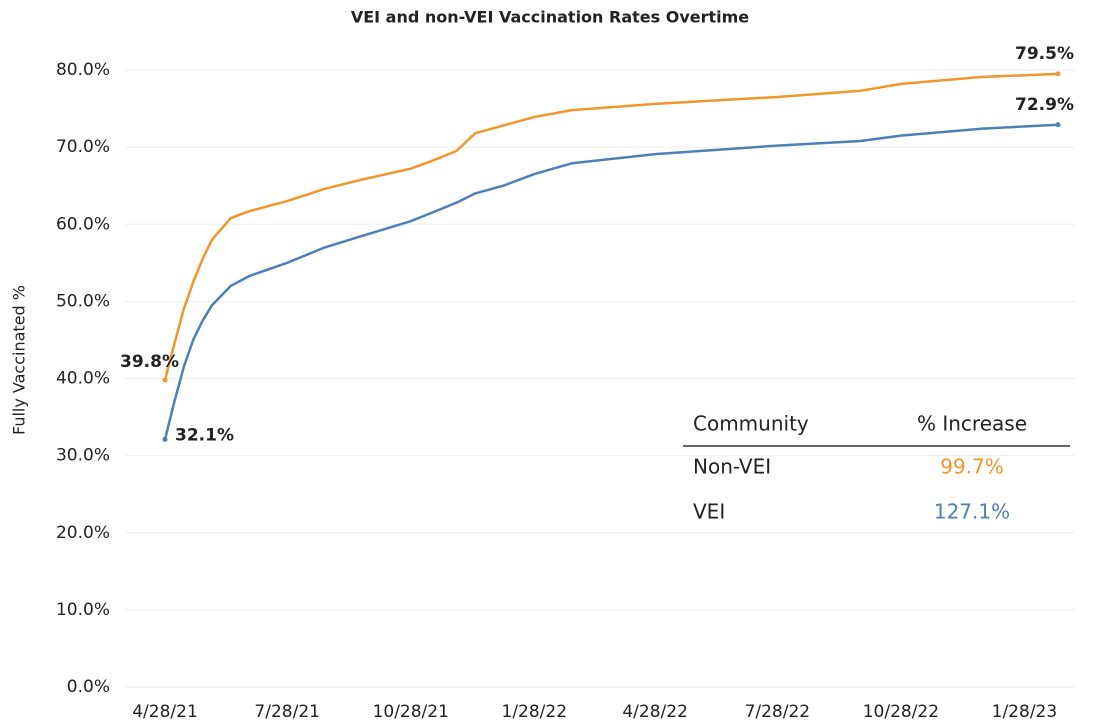 This screenshot has height=727, width=1107. What do you see at coordinates (204, 435) in the screenshot?
I see `data-label: 32.1%` at bounding box center [204, 435].